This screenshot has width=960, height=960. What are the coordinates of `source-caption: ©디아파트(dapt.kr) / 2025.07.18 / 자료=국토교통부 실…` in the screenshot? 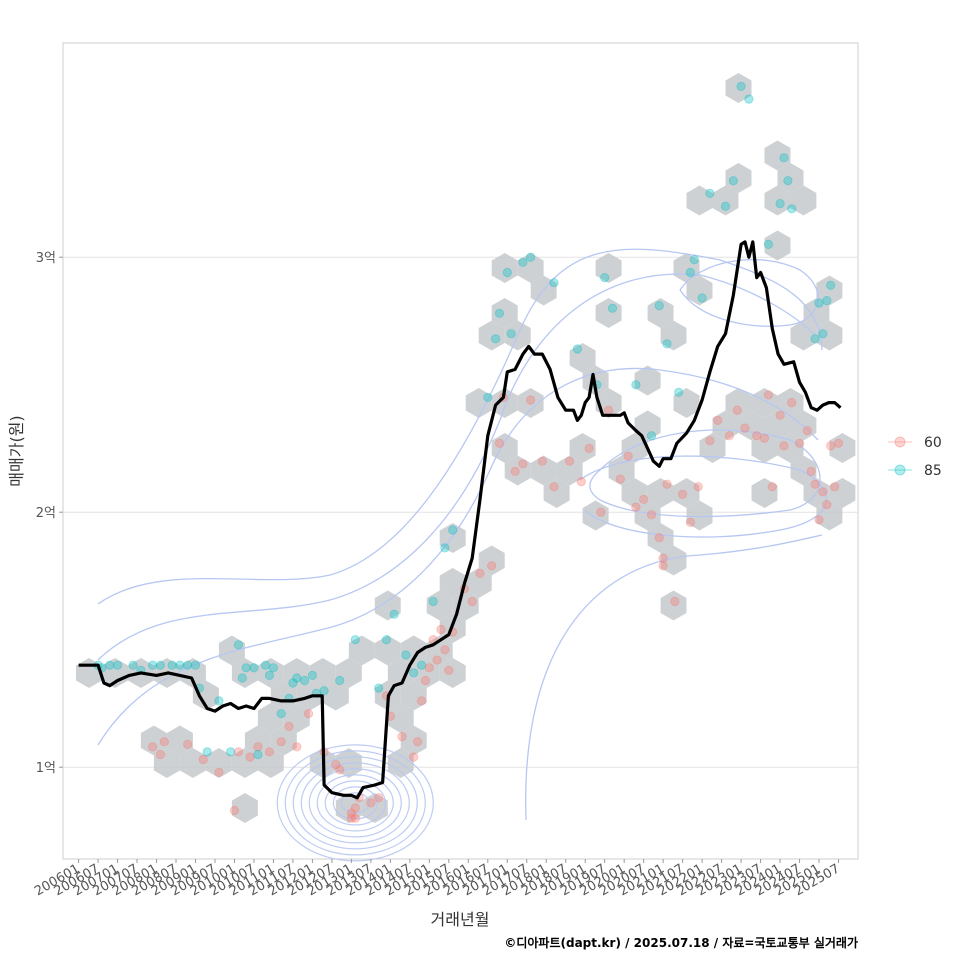 It's located at (681, 942).